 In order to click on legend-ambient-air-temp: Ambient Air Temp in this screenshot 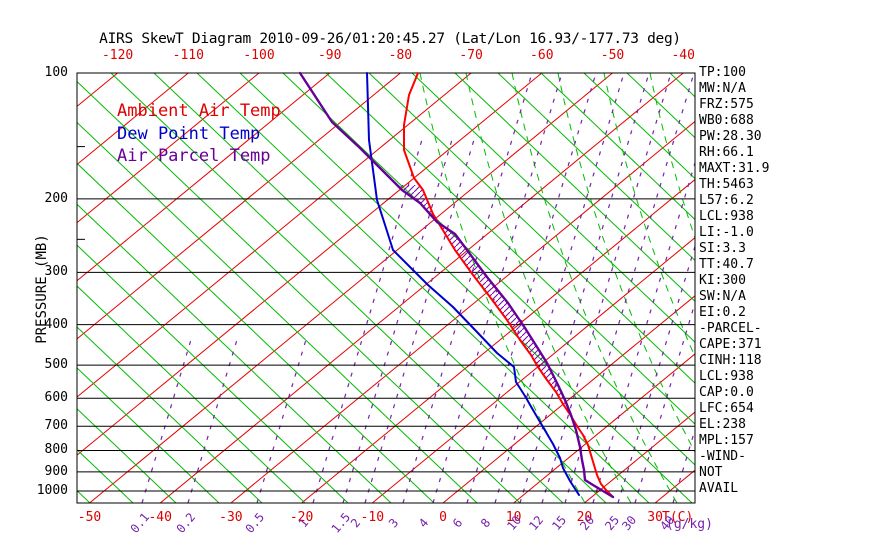, I will do `click(199, 111)`.